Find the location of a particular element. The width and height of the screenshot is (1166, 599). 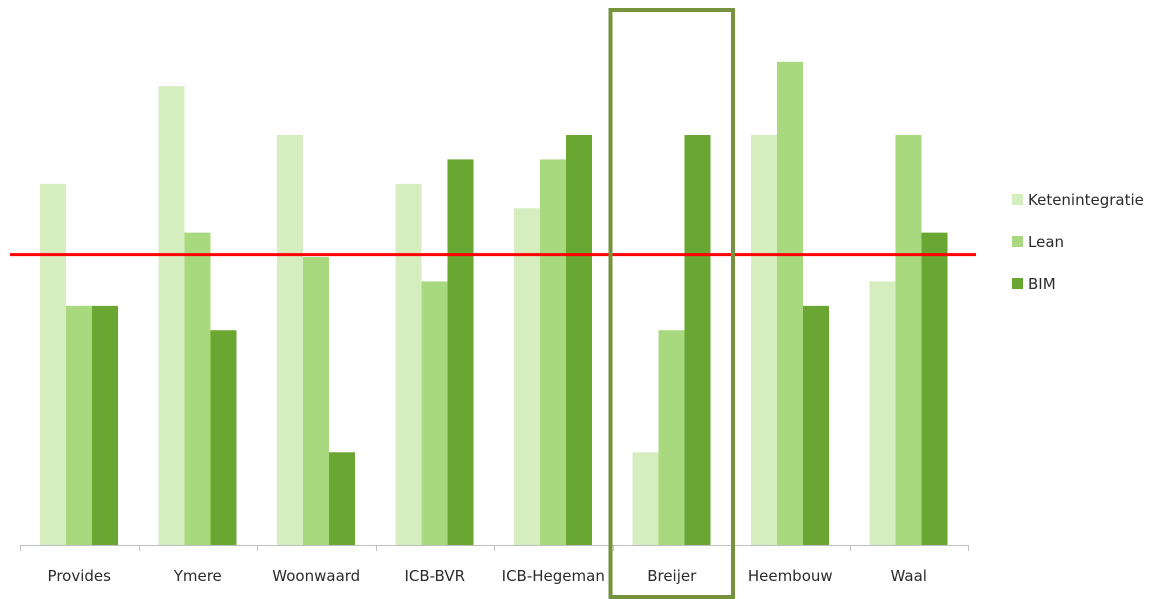

bar-breijer-lean is located at coordinates (671, 437).